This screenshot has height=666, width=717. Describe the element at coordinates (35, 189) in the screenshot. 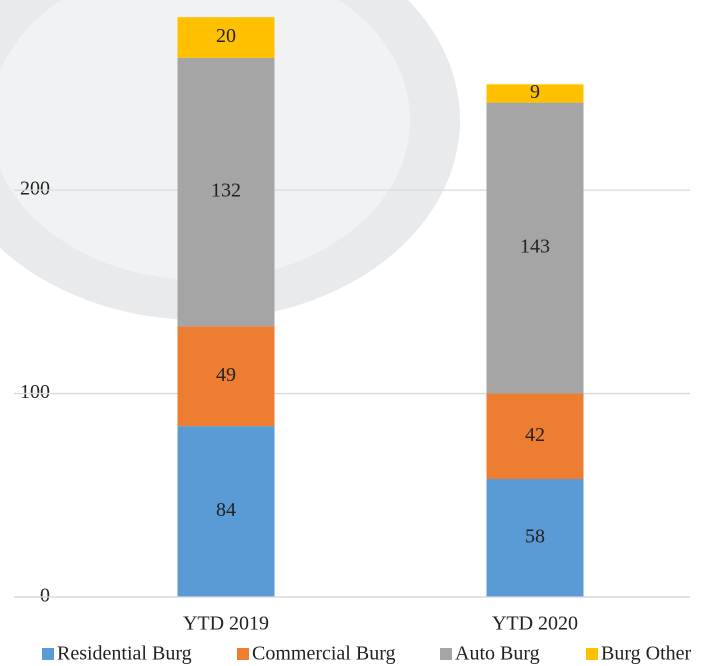

I see `y-tick-label: 200` at that location.